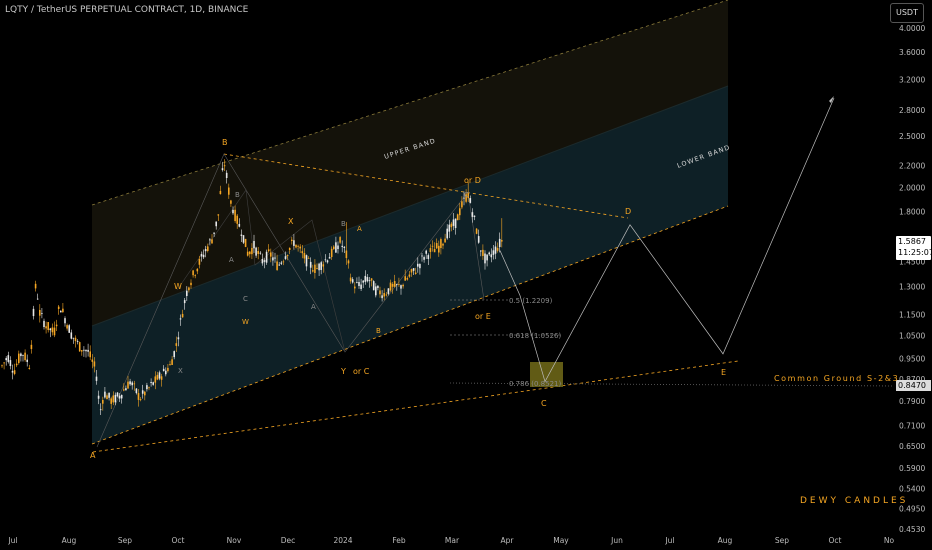 The height and width of the screenshot is (550, 932). What do you see at coordinates (912, 489) in the screenshot?
I see `y-tick-label: 0.5400` at bounding box center [912, 489].